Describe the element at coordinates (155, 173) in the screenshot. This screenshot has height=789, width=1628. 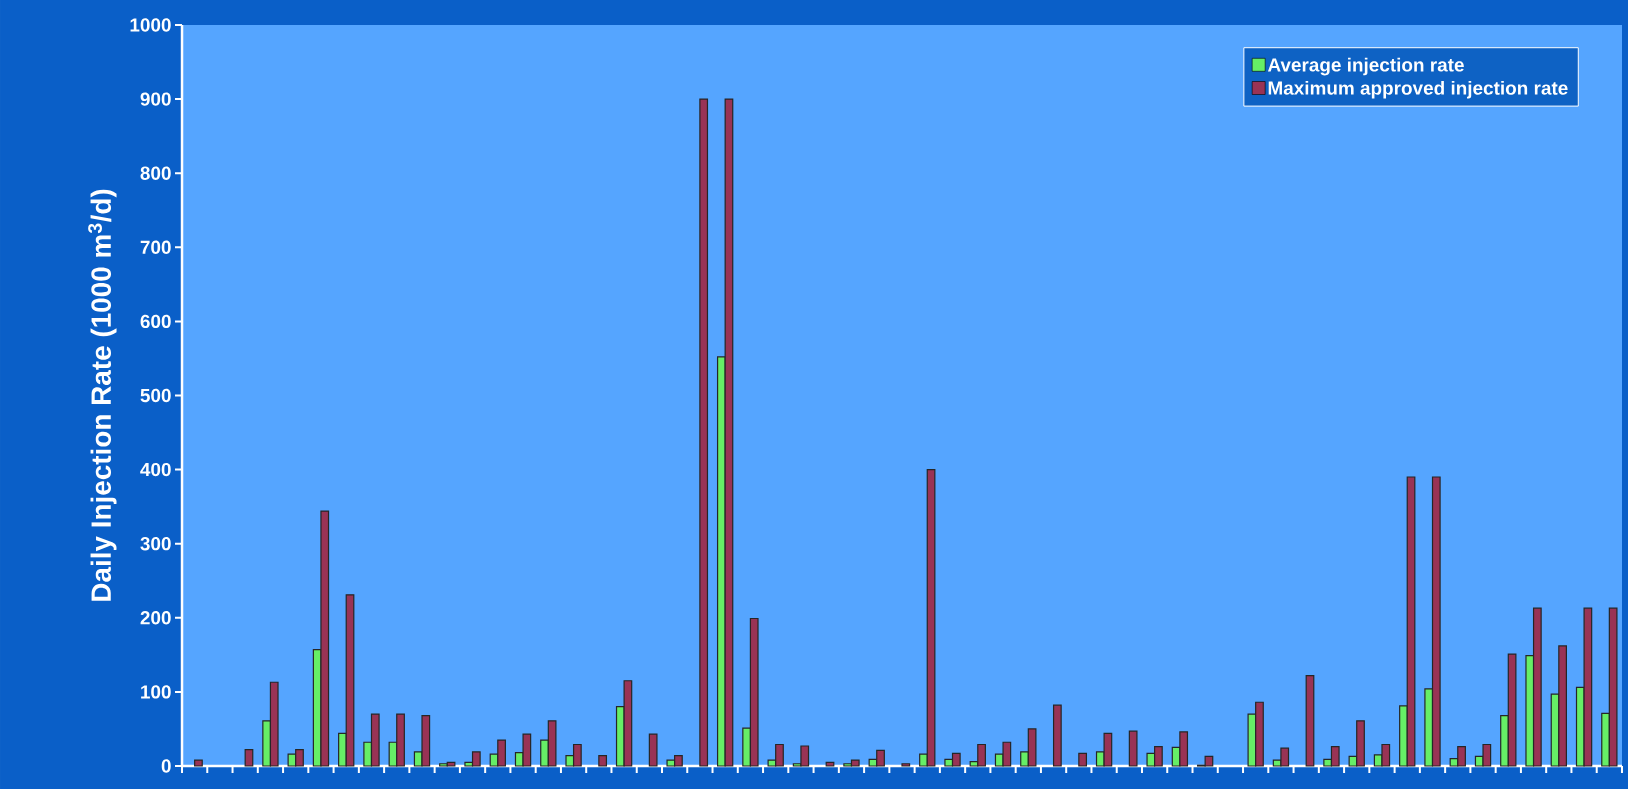
I see `y-tick-label: 800` at that location.